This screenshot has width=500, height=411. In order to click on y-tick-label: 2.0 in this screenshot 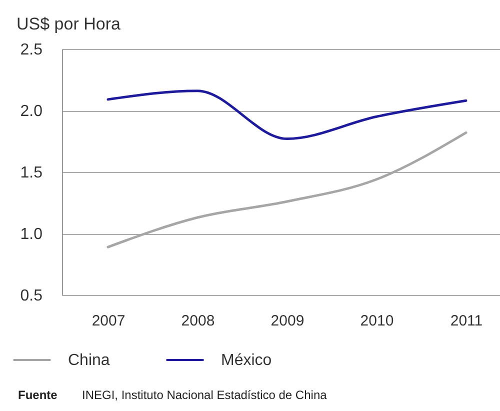, I will do `click(31, 111)`.